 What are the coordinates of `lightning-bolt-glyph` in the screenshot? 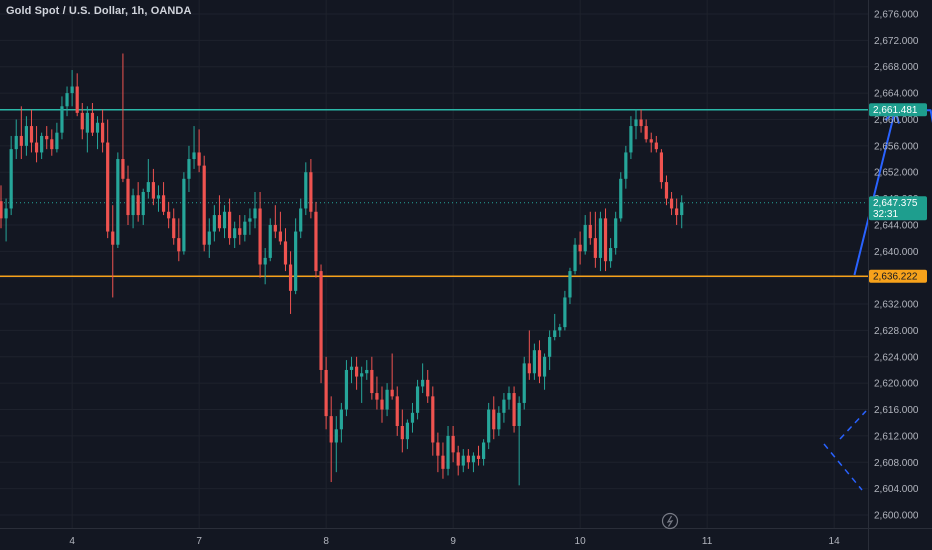 It's located at (670, 521).